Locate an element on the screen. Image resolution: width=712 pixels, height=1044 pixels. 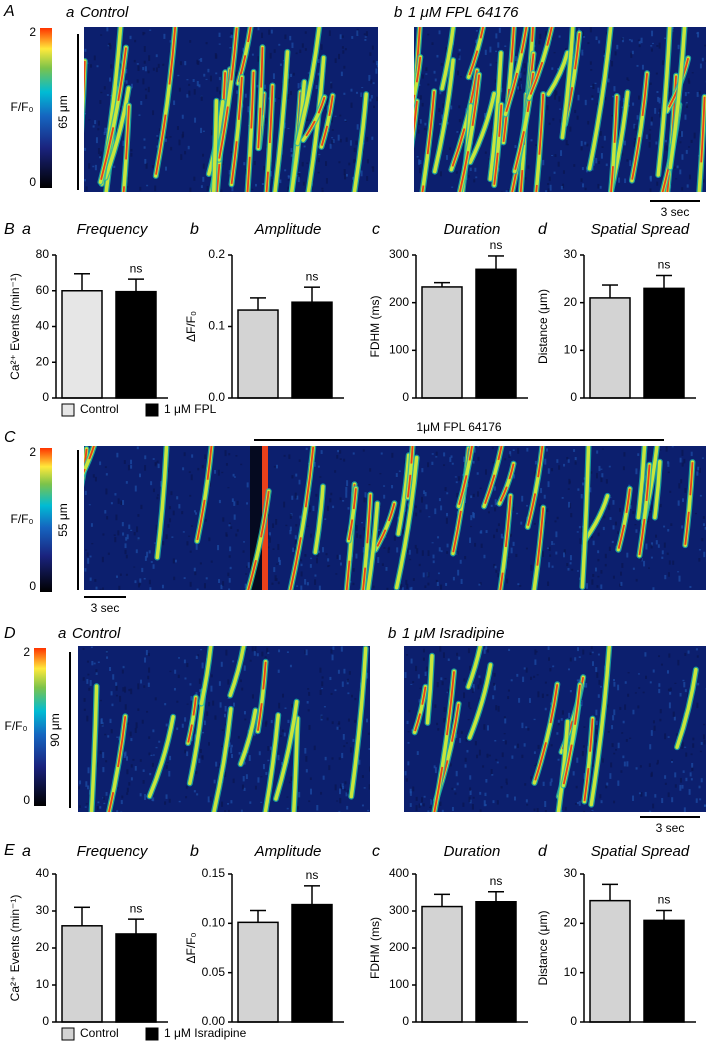
y-tick-label: 30 is located at coordinates (571, 254).